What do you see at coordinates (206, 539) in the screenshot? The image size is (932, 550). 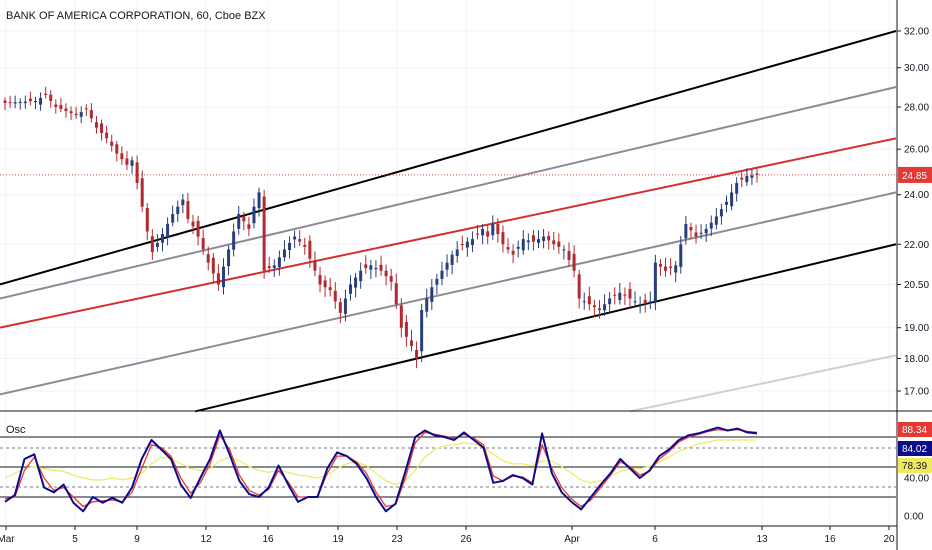 I see `time-tick-label: 12` at bounding box center [206, 539].